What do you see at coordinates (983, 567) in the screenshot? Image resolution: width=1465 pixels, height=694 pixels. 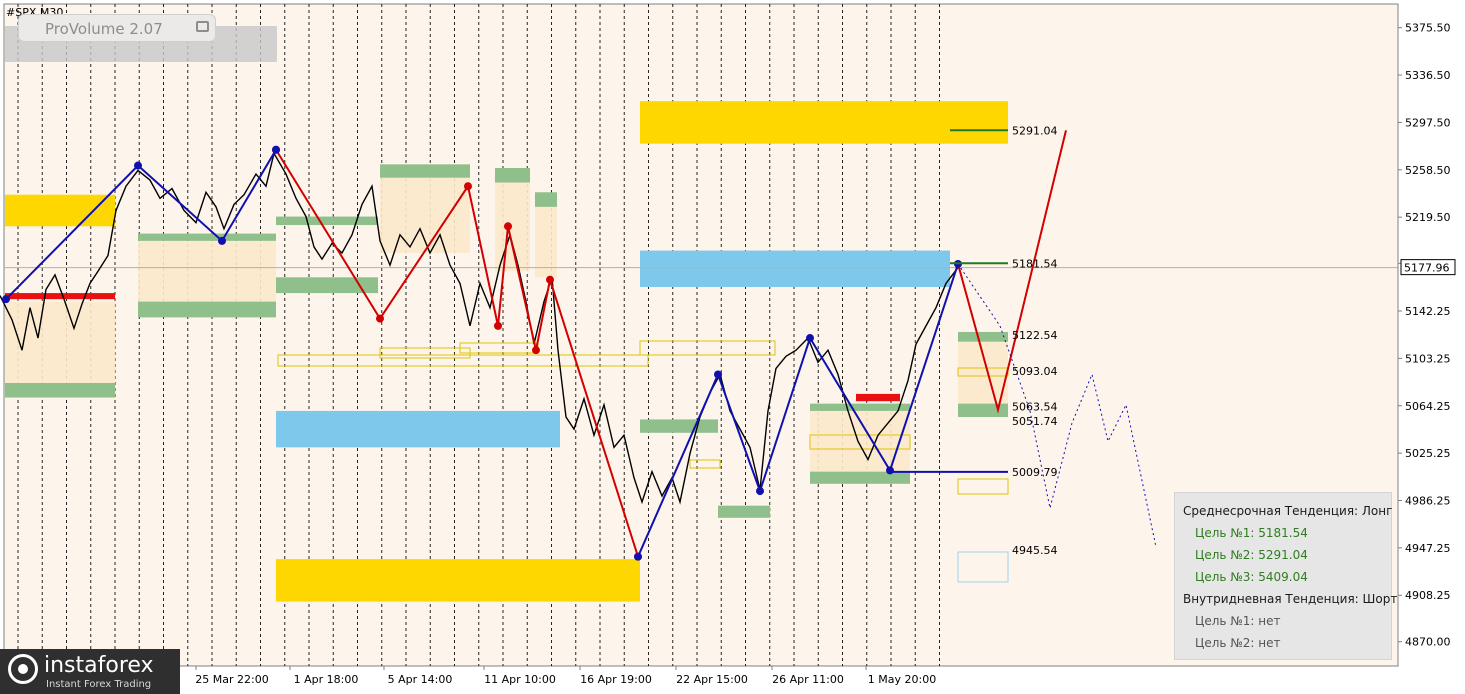 I see `volume-box-blue` at bounding box center [983, 567].